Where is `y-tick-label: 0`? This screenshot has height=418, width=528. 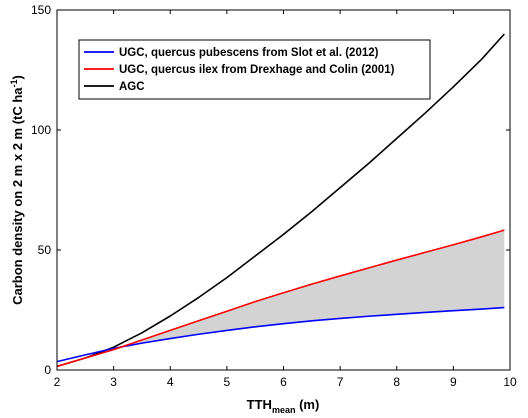 y-tick-label: 0 is located at coordinates (47, 370).